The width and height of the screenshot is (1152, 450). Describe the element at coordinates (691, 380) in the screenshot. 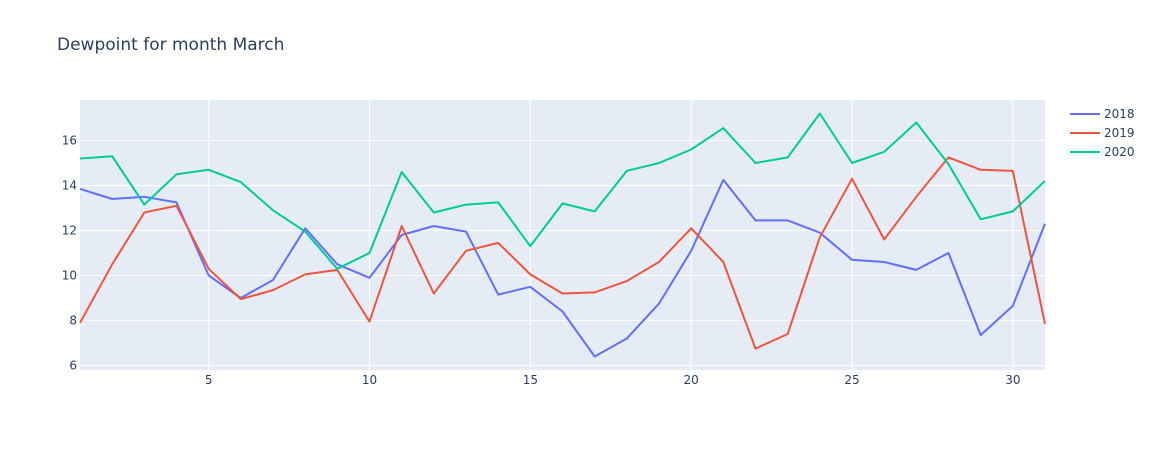

I see `x-tick-label: 20` at that location.